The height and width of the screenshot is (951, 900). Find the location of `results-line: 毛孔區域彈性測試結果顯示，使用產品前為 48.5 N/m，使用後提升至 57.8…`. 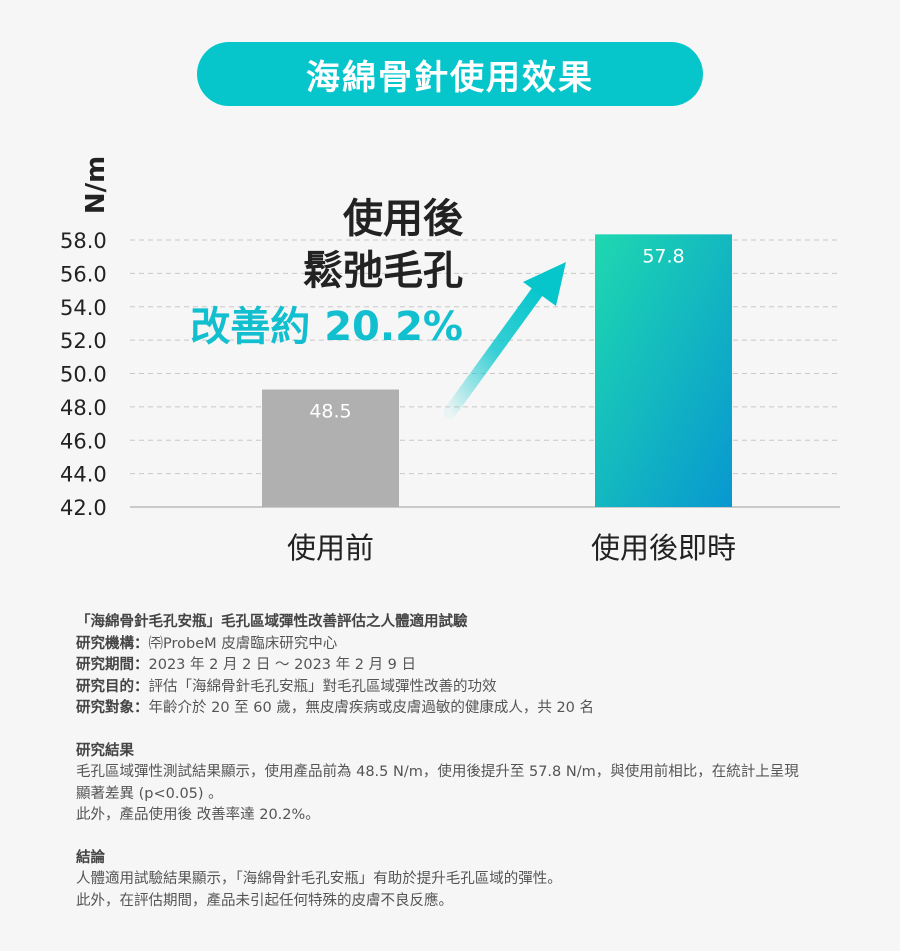

results-line: 毛孔區域彈性測試結果顯示，使用產品前為 48.5 N/m，使用後提升至 57.8… is located at coordinates (437, 772).